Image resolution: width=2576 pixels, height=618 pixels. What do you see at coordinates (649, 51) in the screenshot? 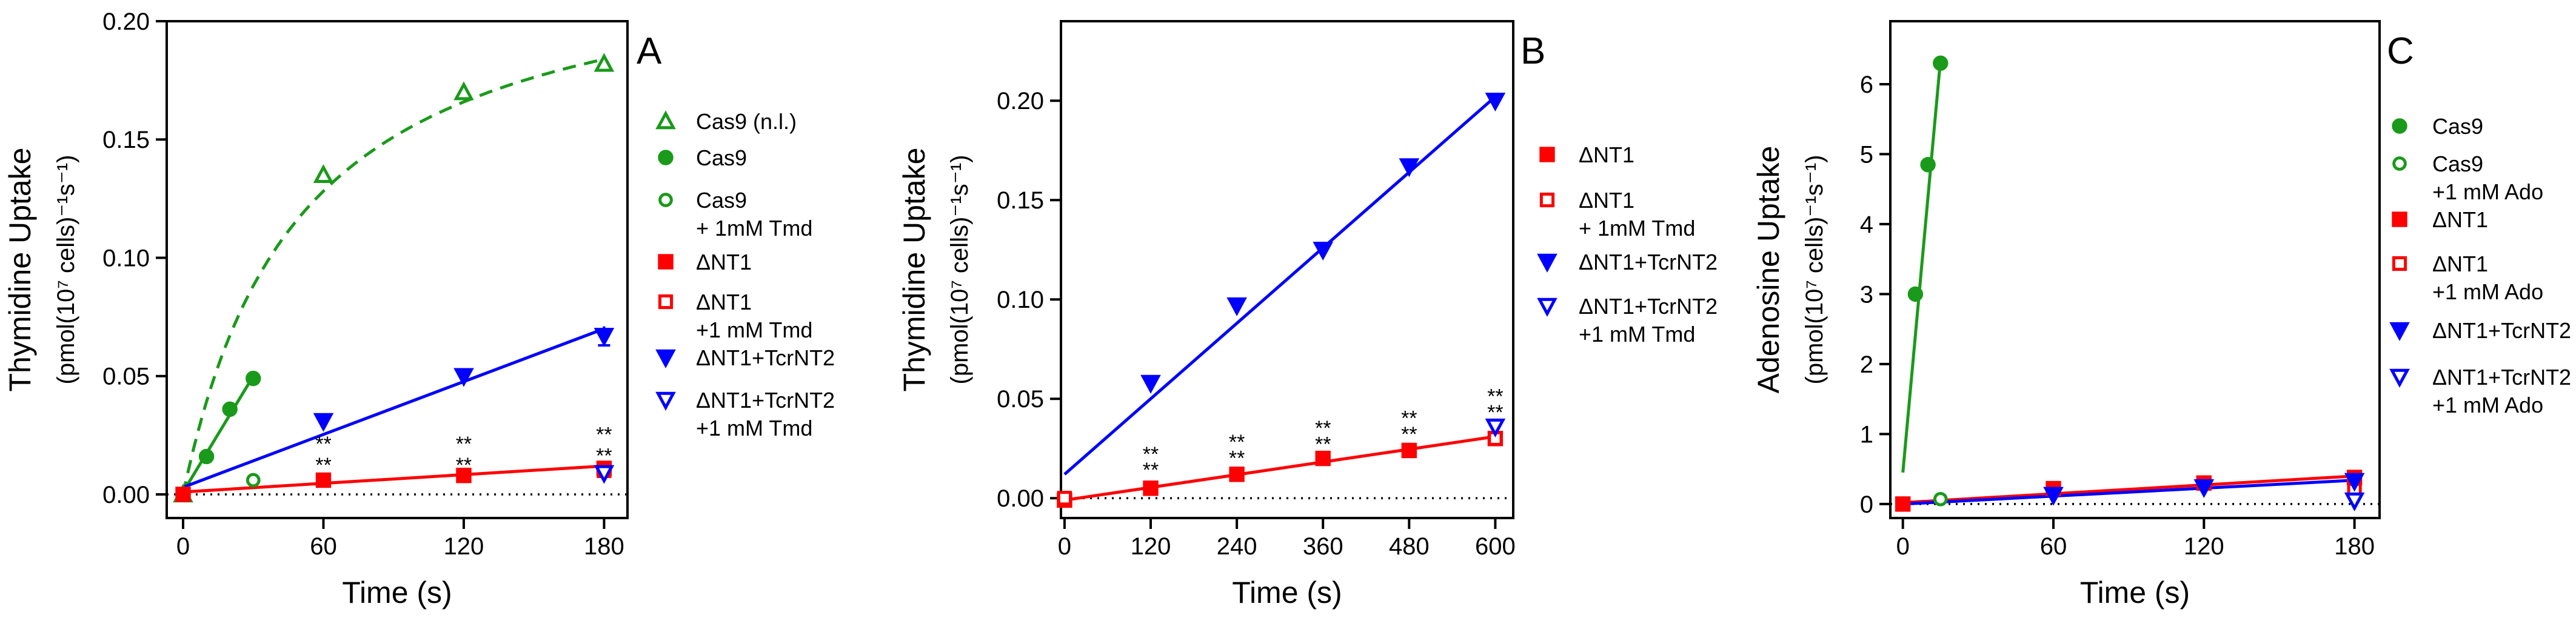
I see `panel-letter: A` at bounding box center [649, 51].